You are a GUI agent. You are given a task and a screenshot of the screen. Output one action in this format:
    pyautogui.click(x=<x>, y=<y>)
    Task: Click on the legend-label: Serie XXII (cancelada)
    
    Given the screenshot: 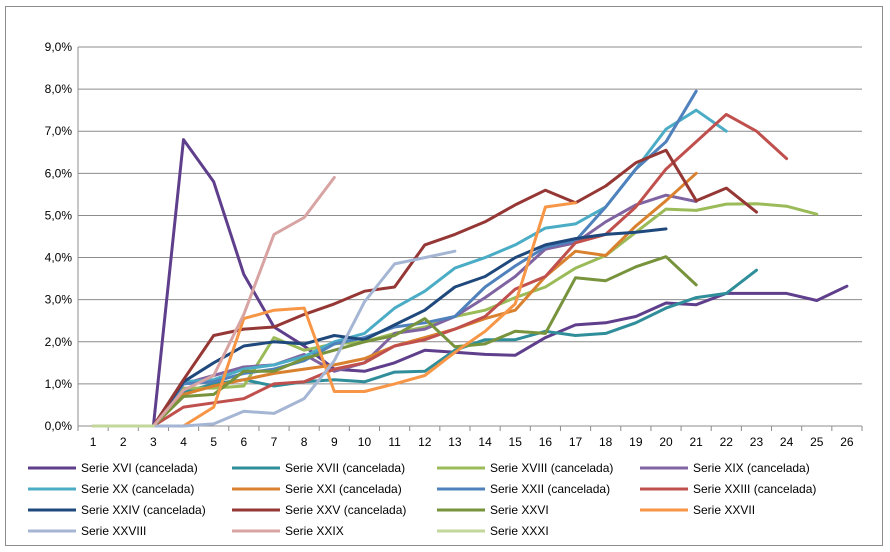 What is the action you would take?
    pyautogui.click(x=550, y=489)
    